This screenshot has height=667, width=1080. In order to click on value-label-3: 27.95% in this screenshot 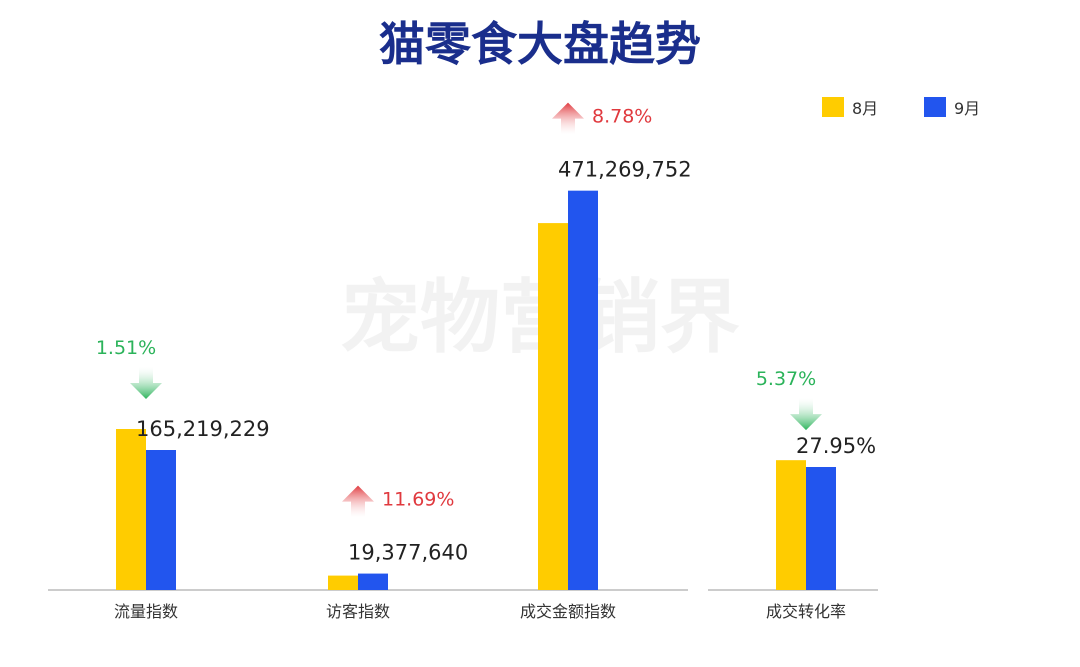, I will do `click(836, 446)`.